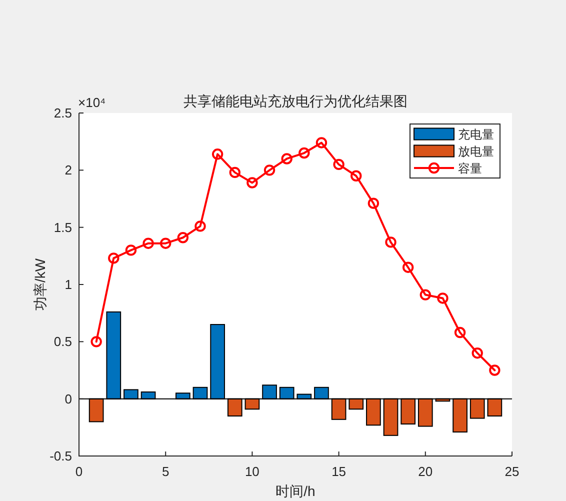 The height and width of the screenshot is (501, 566). What do you see at coordinates (454, 135) in the screenshot?
I see `legend-item: 充电量` at bounding box center [454, 135].